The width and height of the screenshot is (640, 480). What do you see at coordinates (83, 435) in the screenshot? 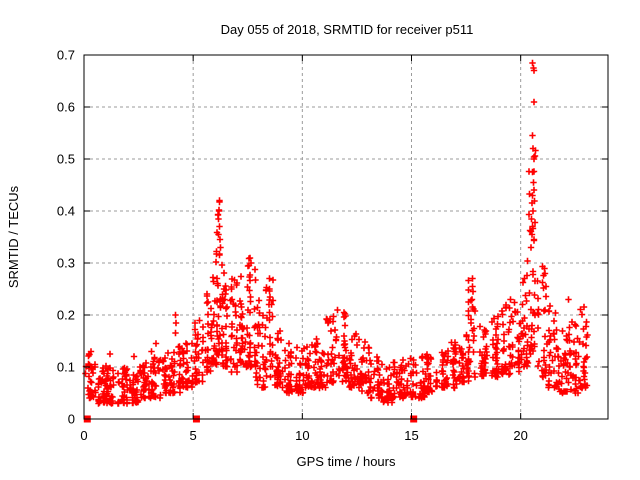
I see `x-tick-label: 0` at bounding box center [83, 435].